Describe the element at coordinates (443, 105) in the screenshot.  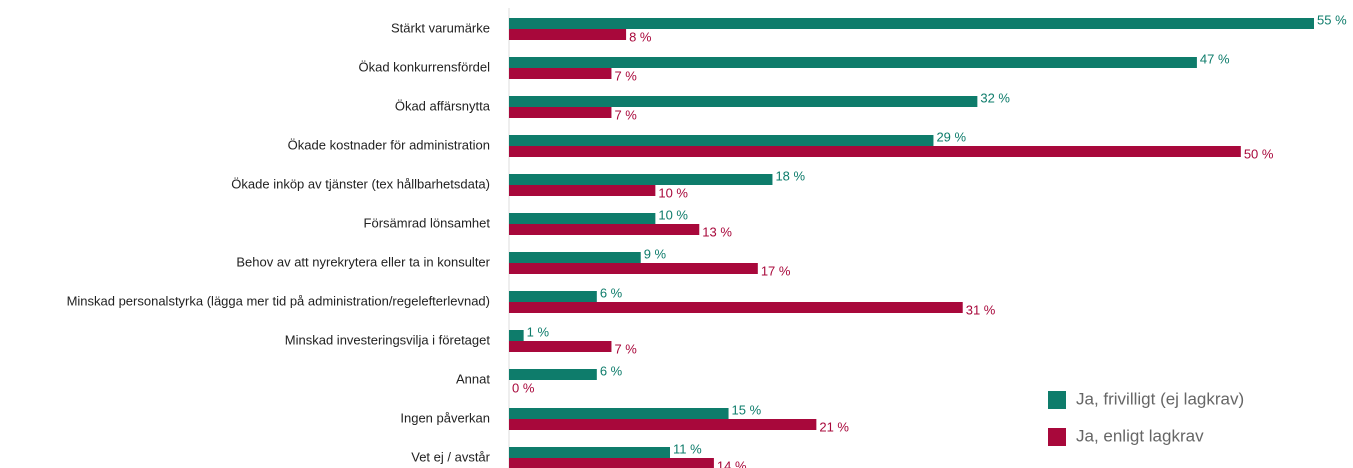
I see `category-label: Ökad affärsnytta` at that location.